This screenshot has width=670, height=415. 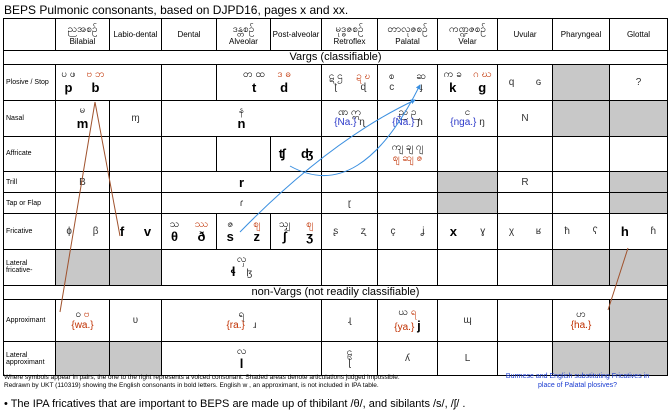 What do you see at coordinates (29, 267) in the screenshot?
I see `row-label-latfric: Lateral fricative-` at bounding box center [29, 267].